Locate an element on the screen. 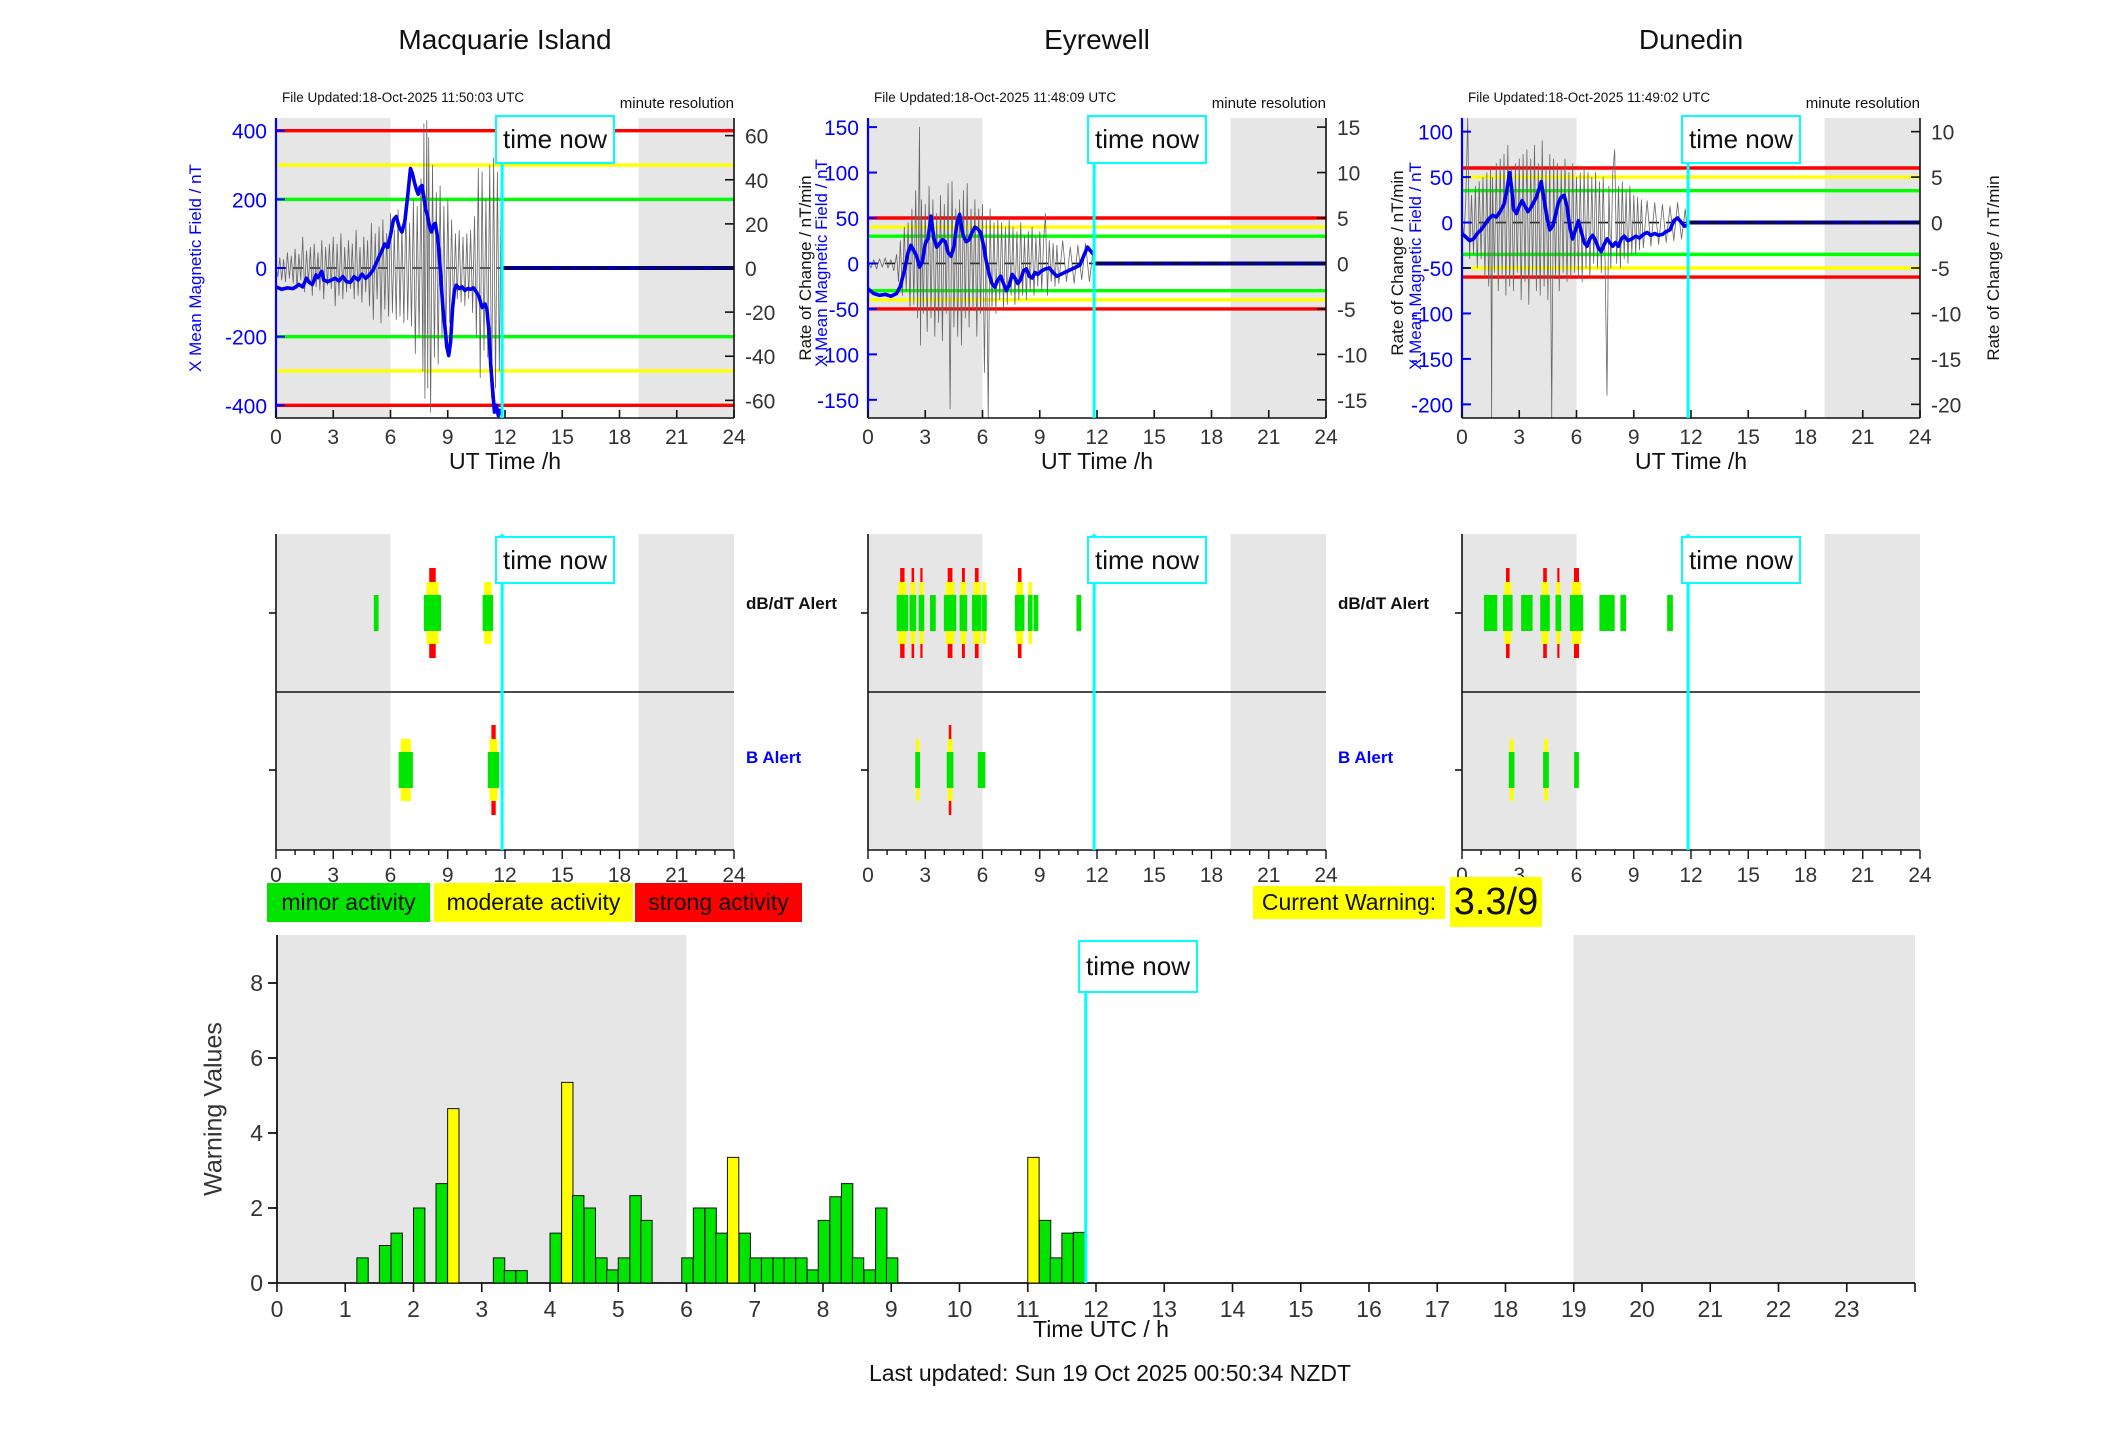  right-tick-label: 5 is located at coordinates (1937, 178).